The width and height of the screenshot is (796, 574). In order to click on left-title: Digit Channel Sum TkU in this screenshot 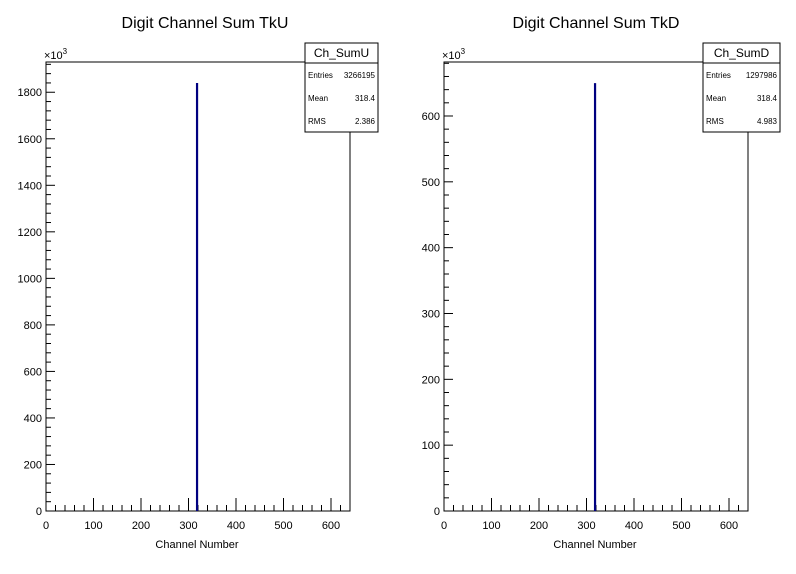, I will do `click(205, 23)`.